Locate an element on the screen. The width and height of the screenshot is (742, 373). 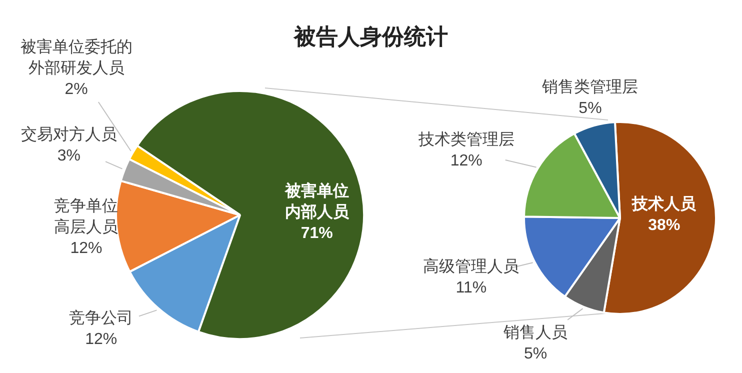
slice-label: 销售人员 is located at coordinates (535, 333).